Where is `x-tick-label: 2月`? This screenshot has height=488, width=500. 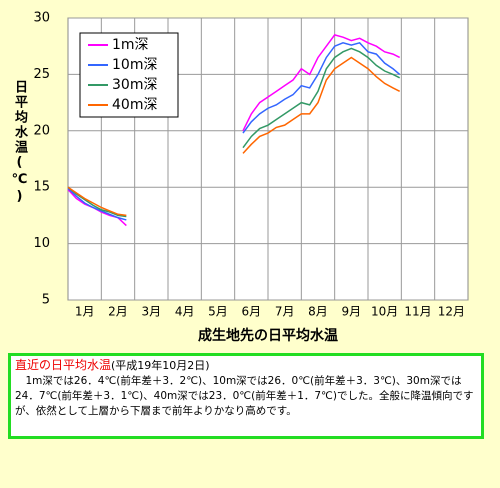 x-tick-label: 2月 is located at coordinates (118, 312).